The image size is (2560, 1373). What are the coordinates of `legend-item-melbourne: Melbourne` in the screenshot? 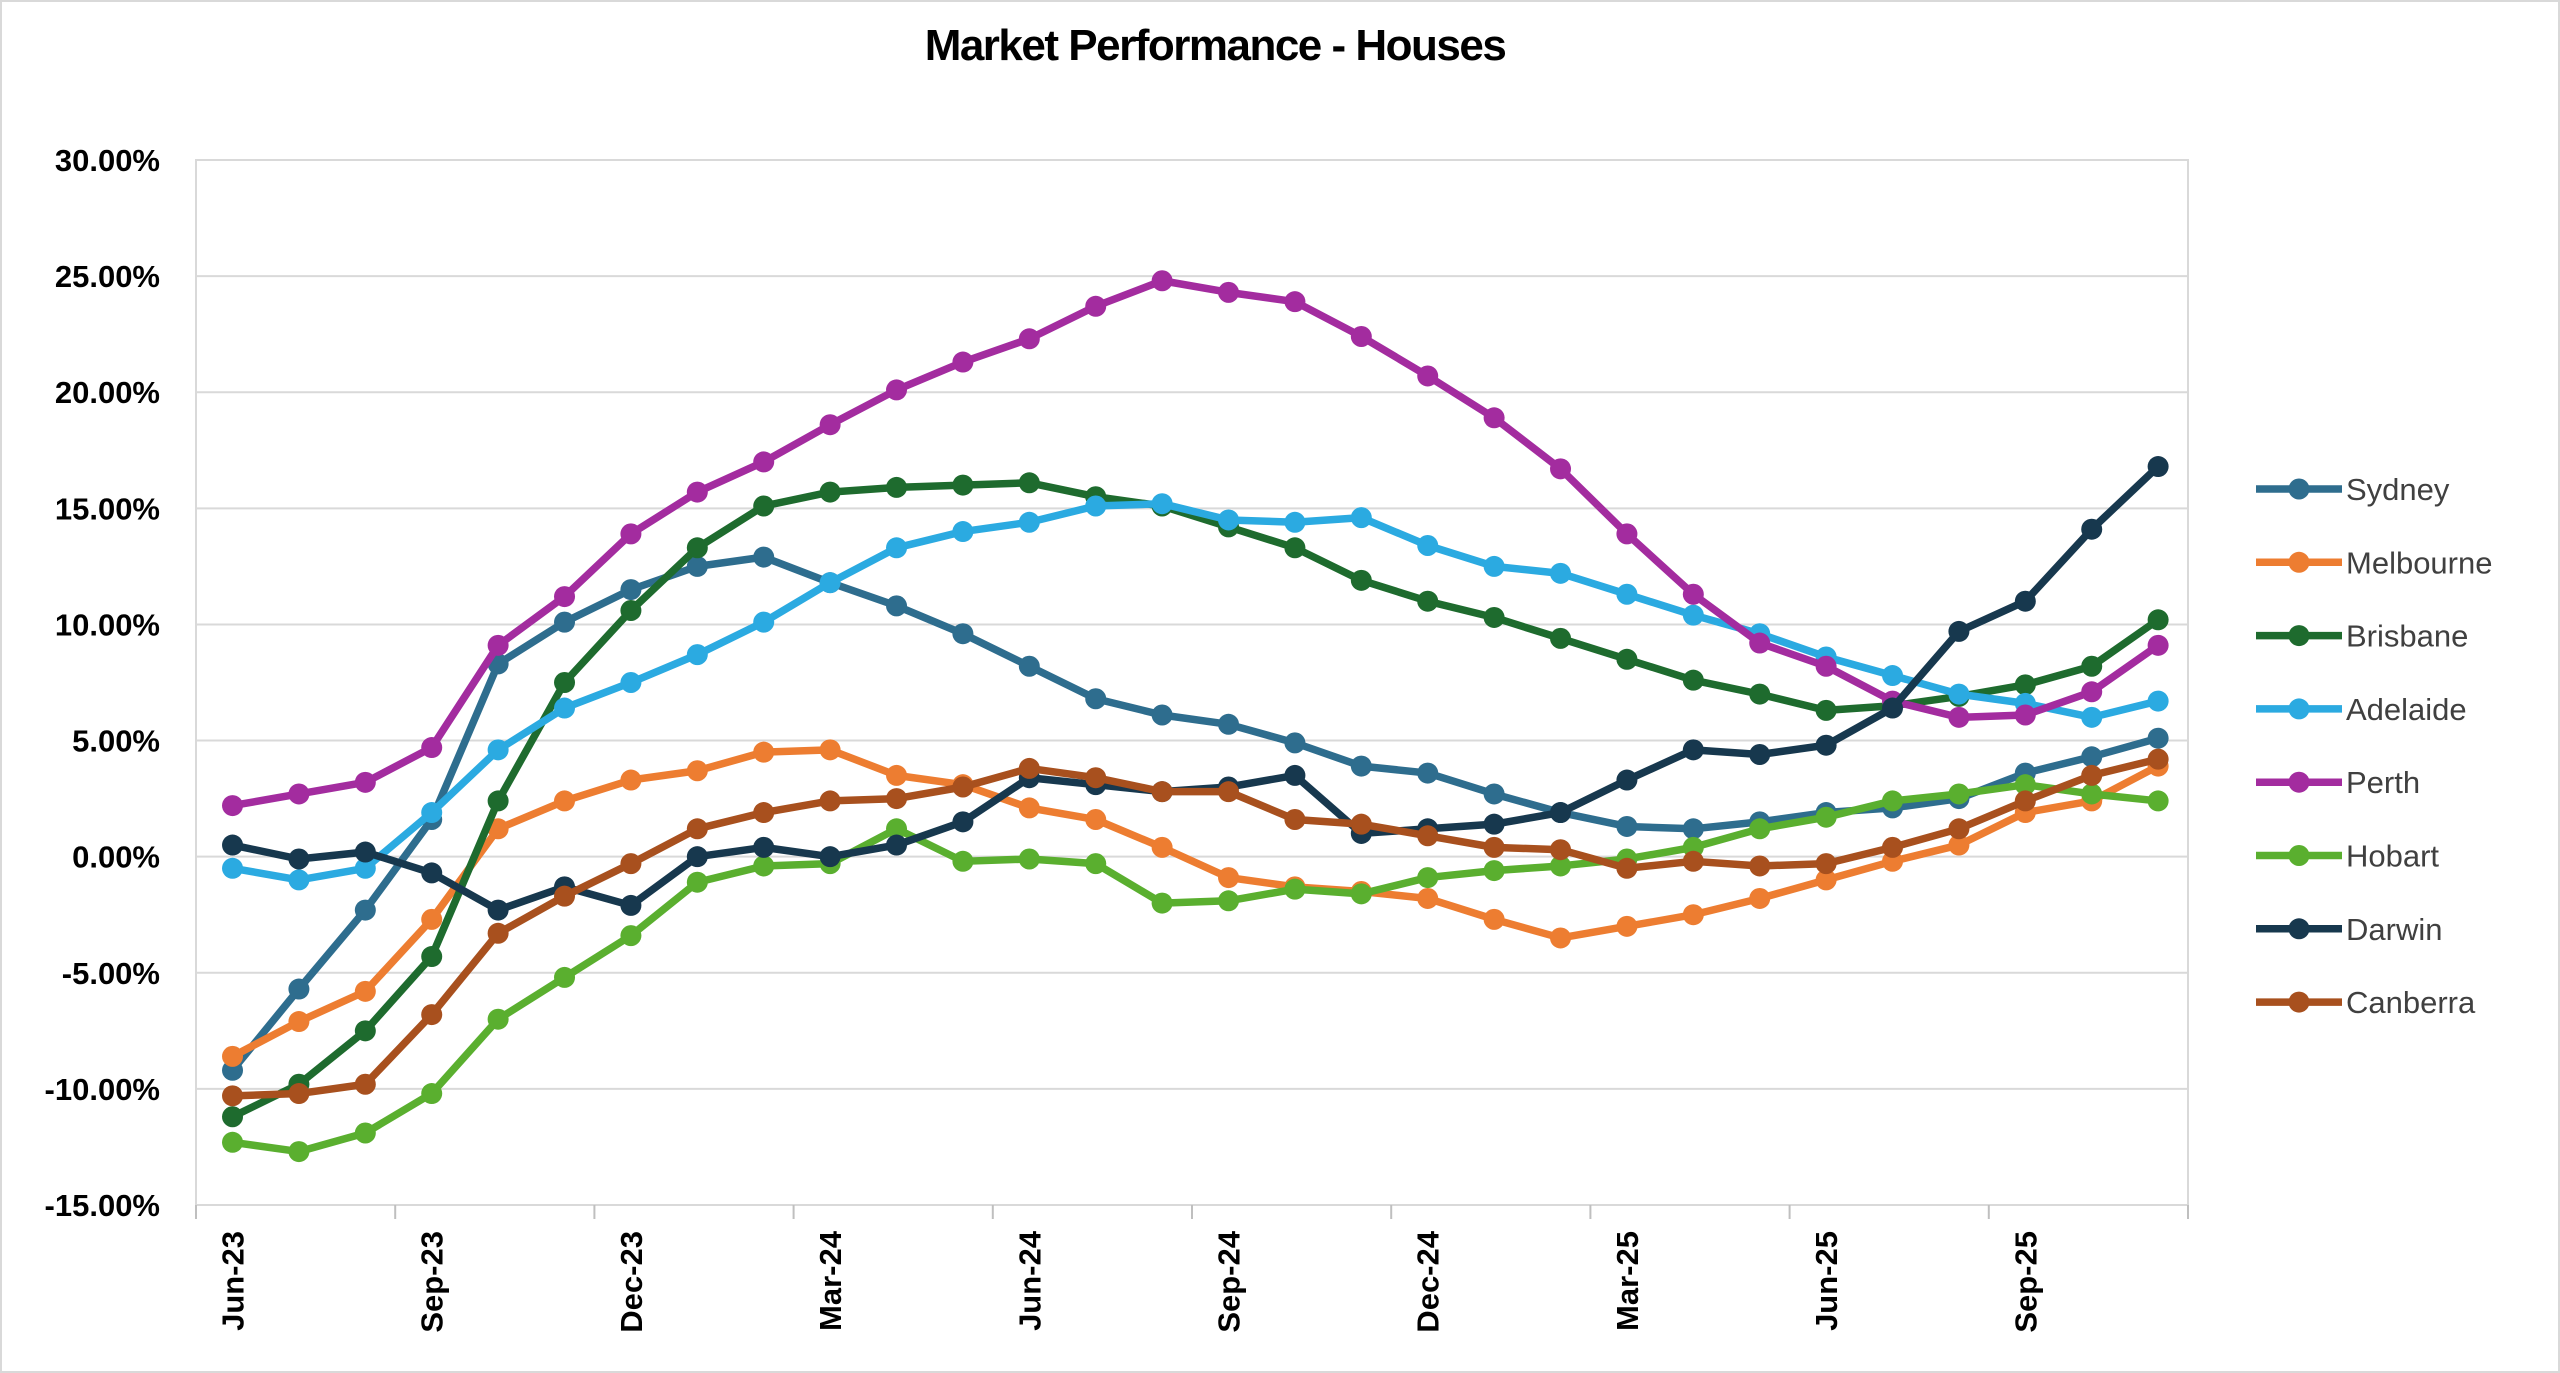 It's located at (2374, 562).